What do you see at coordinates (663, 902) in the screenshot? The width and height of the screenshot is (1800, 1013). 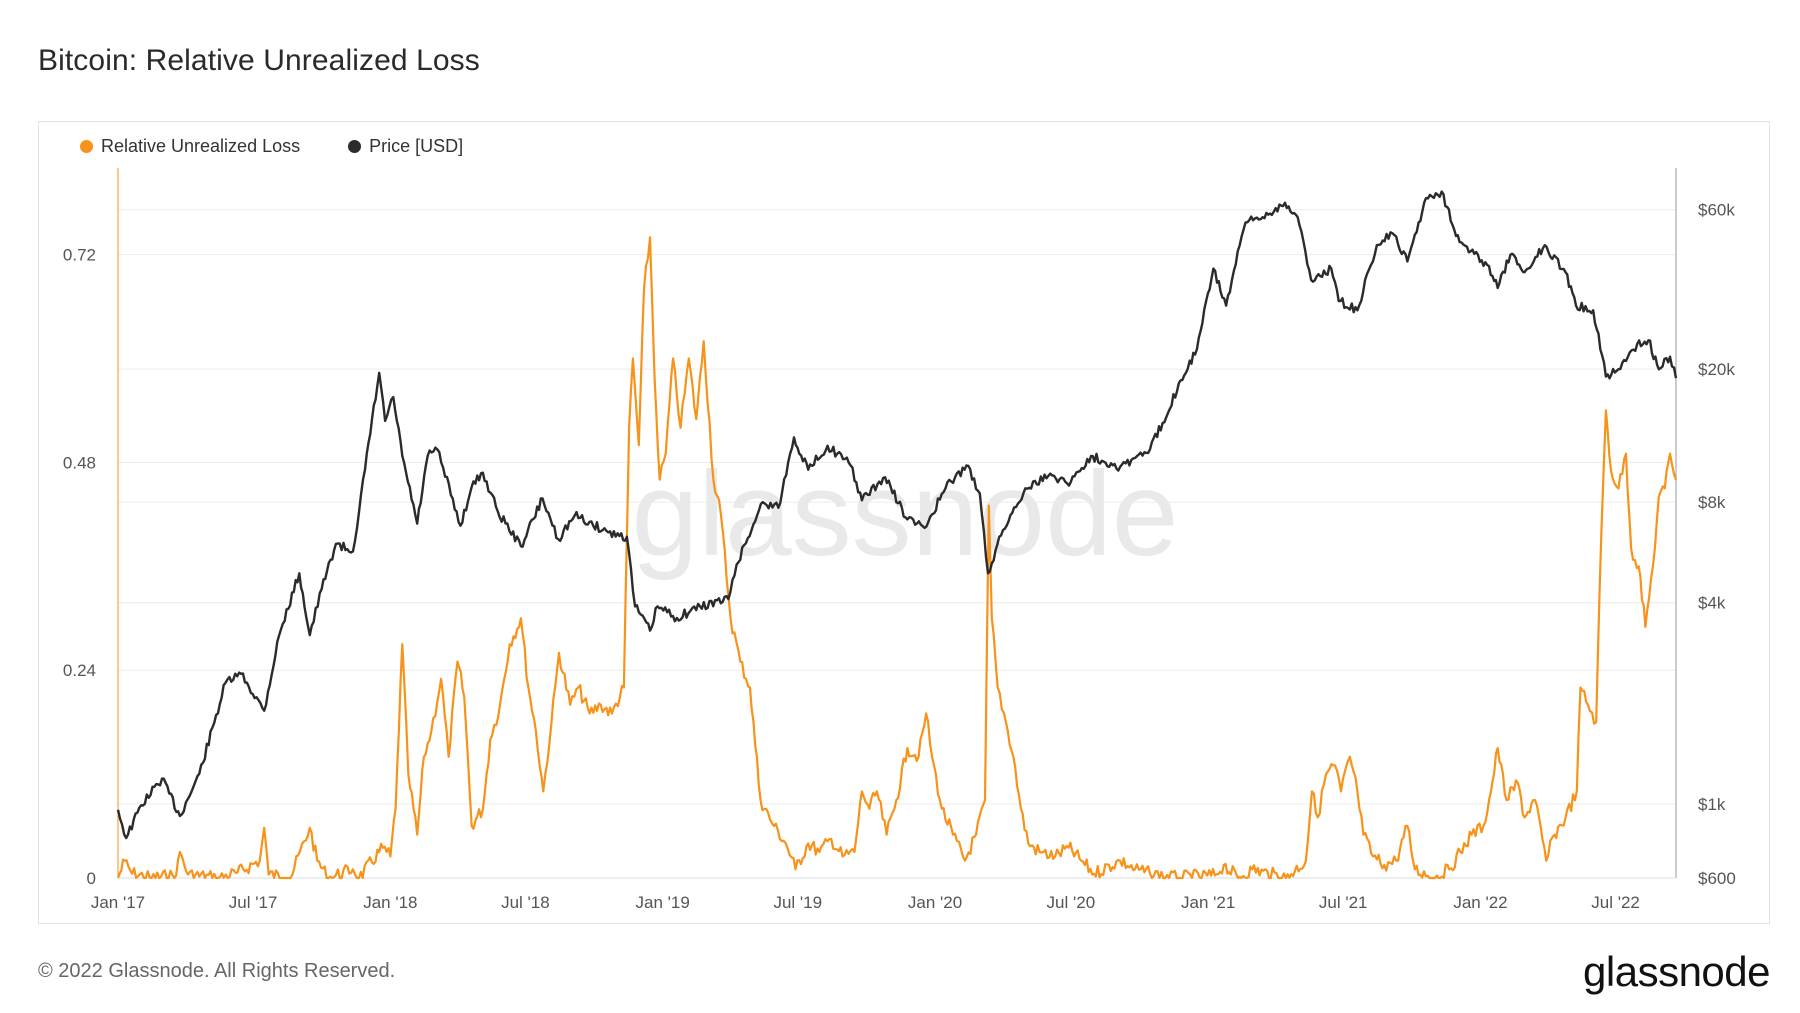 I see `x-tick-label: Jan '19` at bounding box center [663, 902].